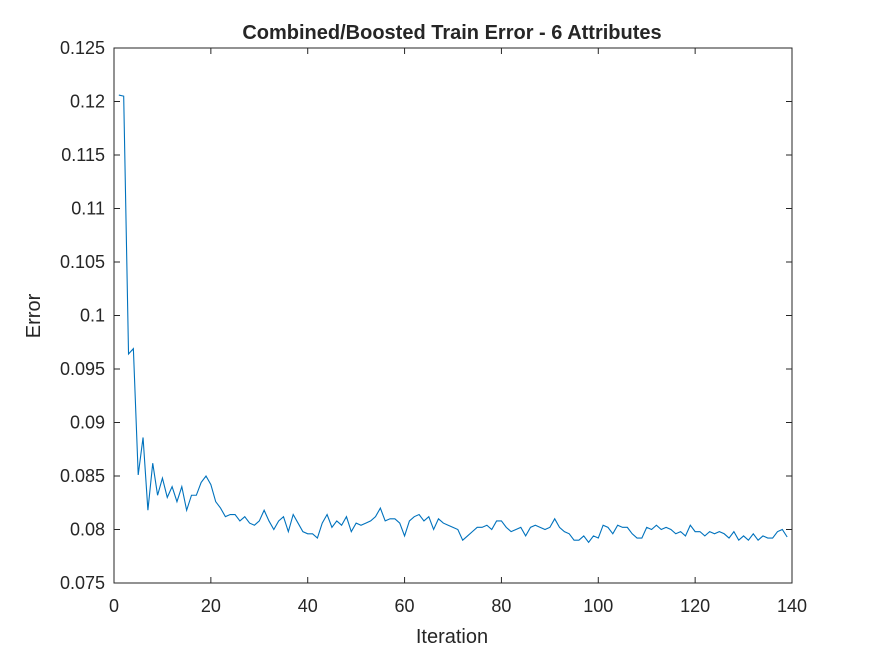 The width and height of the screenshot is (875, 656). What do you see at coordinates (92, 316) in the screenshot?
I see `y-tick-label: 0.1` at bounding box center [92, 316].